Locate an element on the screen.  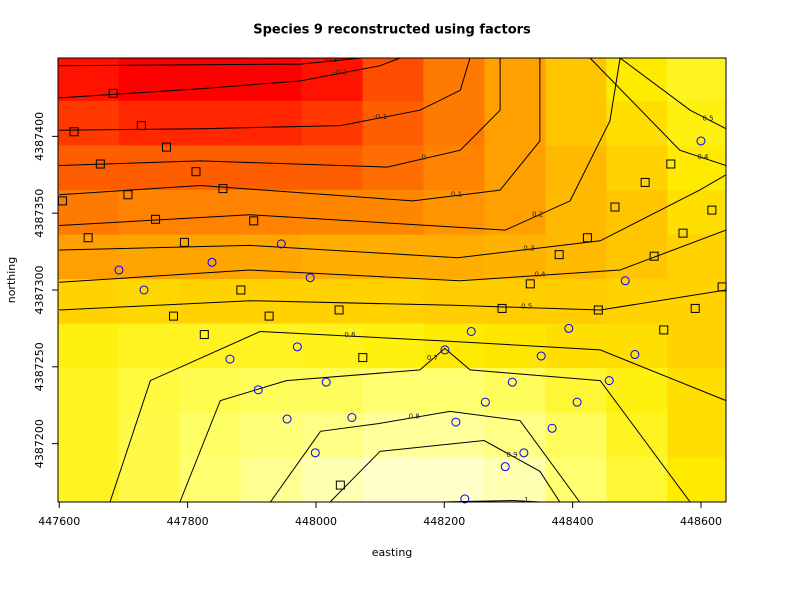
contour-label: 1 is located at coordinates (526, 500).